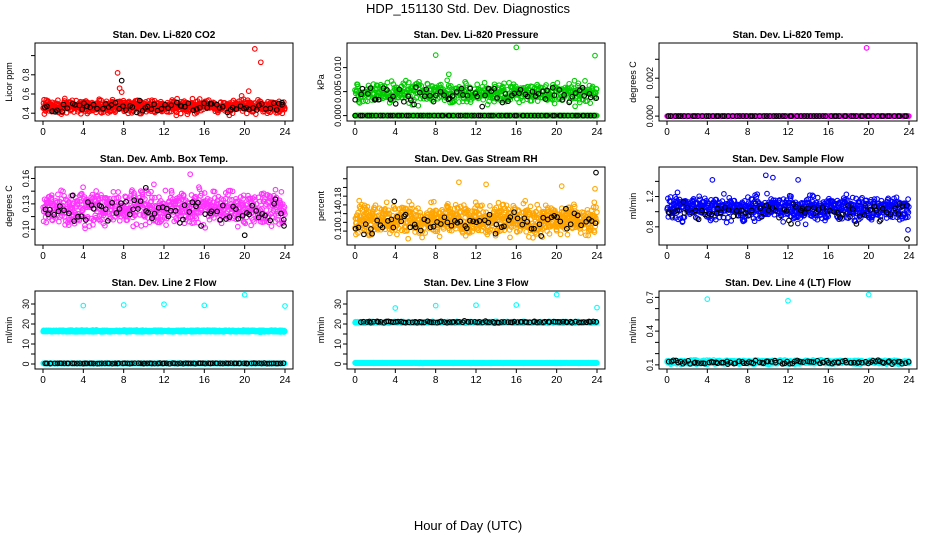  I want to click on data-points, so click(476, 205).